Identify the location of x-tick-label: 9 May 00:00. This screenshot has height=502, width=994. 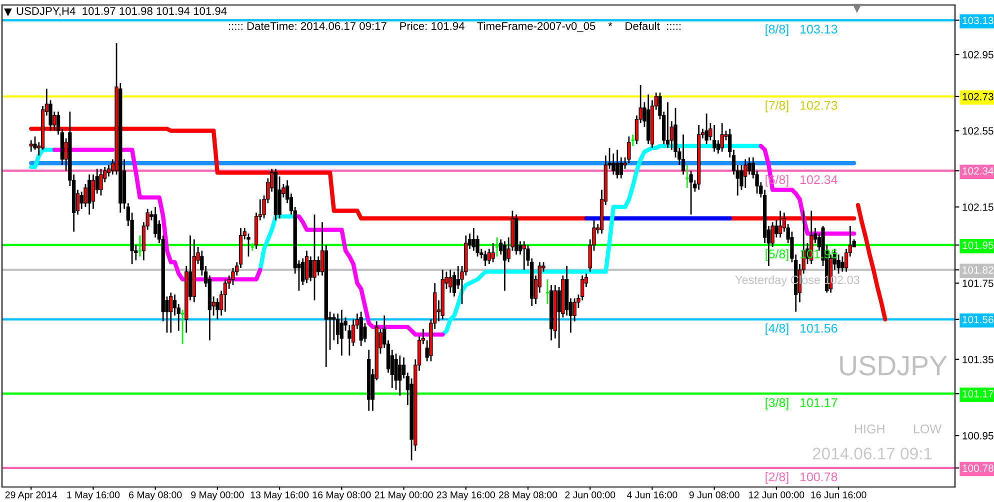
(217, 495).